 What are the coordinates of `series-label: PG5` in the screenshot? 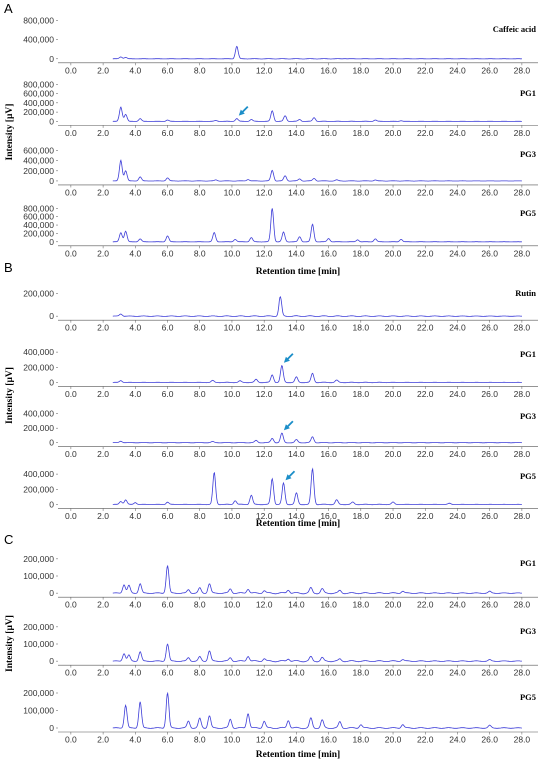 It's located at (528, 213).